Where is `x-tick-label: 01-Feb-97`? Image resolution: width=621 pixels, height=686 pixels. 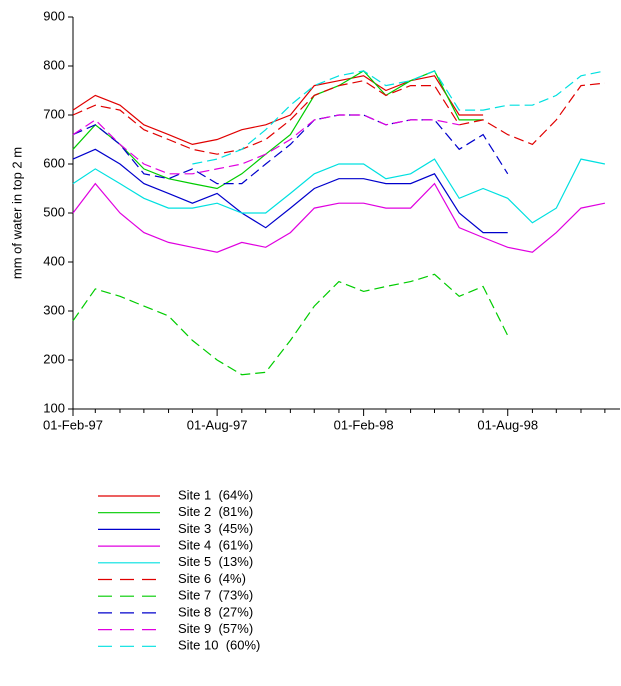 x-tick-label: 01-Feb-97 is located at coordinates (73, 424).